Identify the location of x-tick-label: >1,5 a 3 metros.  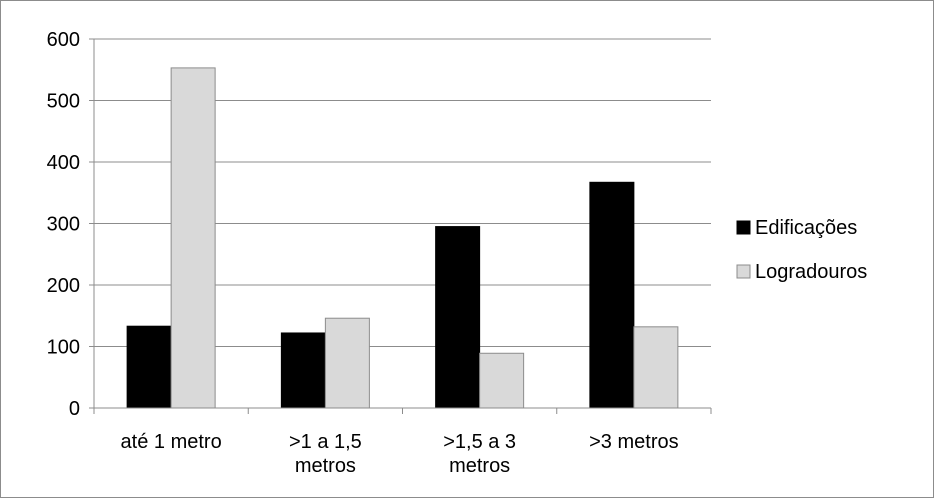
(479, 454).